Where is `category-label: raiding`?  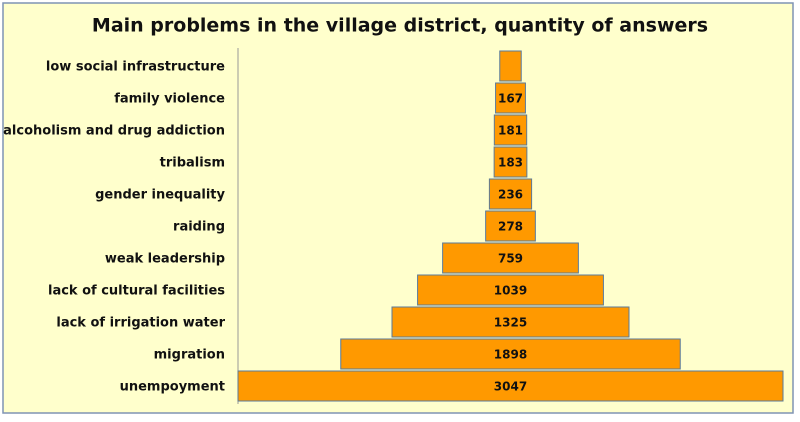 category-label: raiding is located at coordinates (199, 227).